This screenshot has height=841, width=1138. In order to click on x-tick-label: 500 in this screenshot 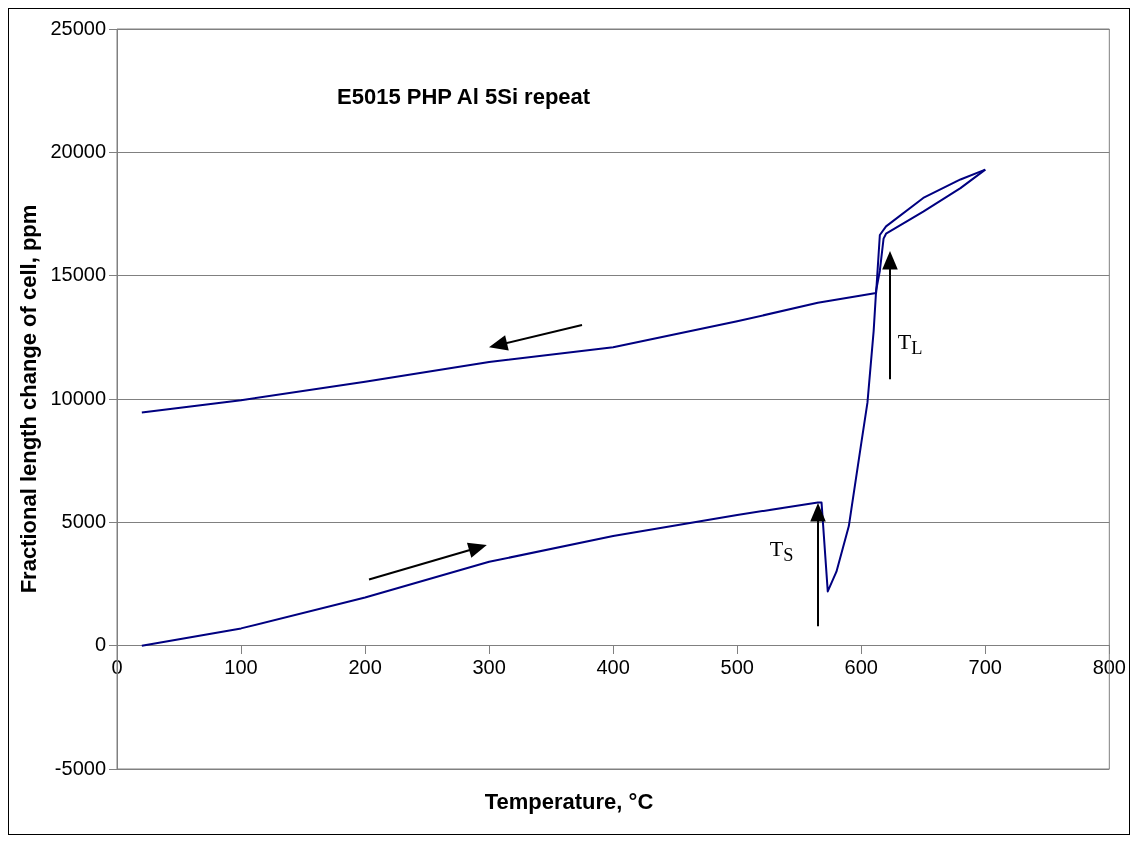, I will do `click(737, 667)`.